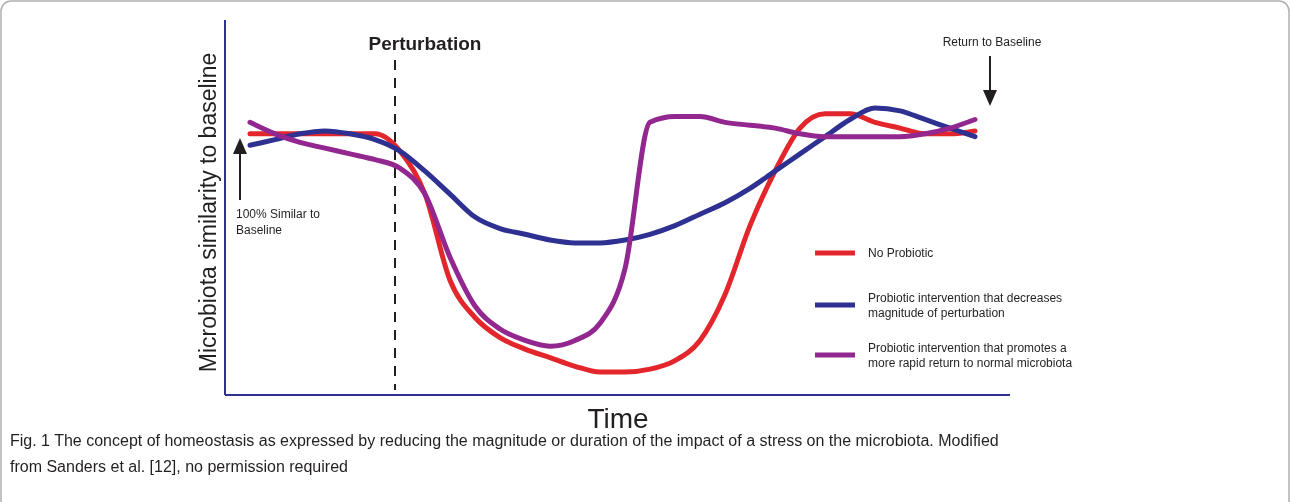 The image size is (1290, 502). Describe the element at coordinates (970, 355) in the screenshot. I see `legend-label: Probiotic intervention that promotes a more rapid return to normal microbiota` at that location.